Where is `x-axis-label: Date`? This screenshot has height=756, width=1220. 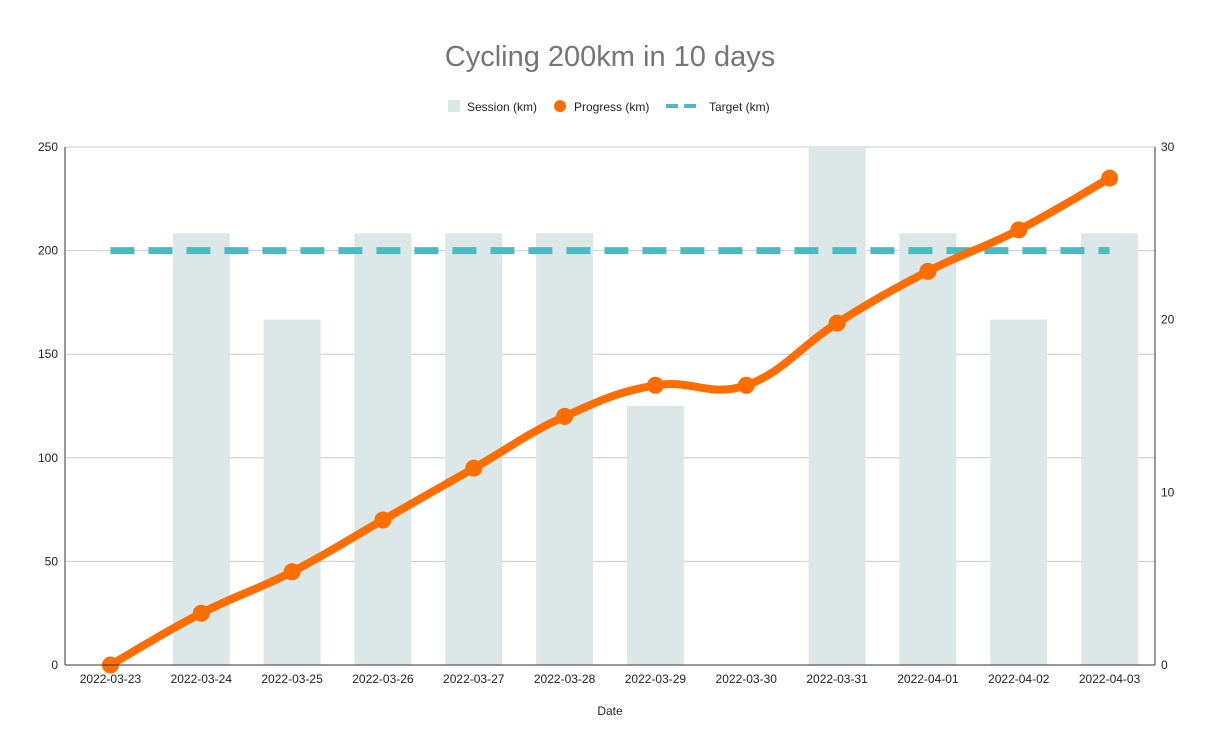
x-axis-label: Date is located at coordinates (610, 711).